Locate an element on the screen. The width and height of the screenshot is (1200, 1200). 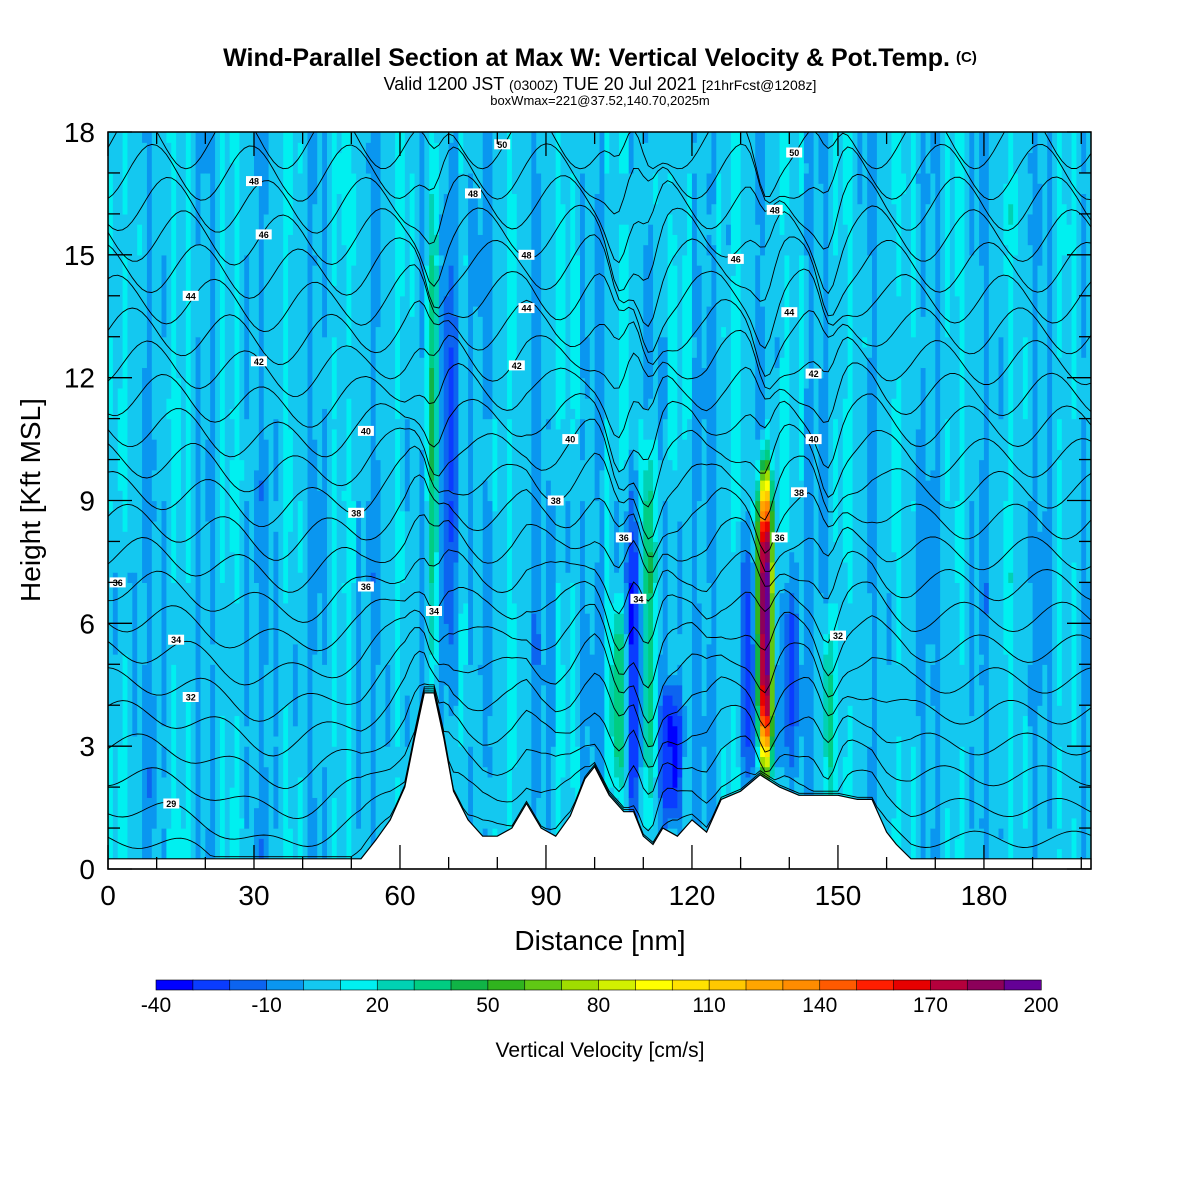
contour-label-text: 44 is located at coordinates (191, 296).